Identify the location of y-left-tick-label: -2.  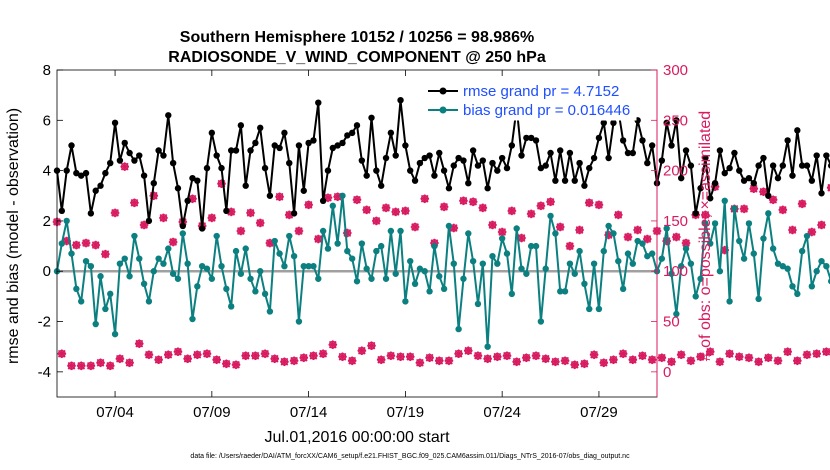
(44, 322).